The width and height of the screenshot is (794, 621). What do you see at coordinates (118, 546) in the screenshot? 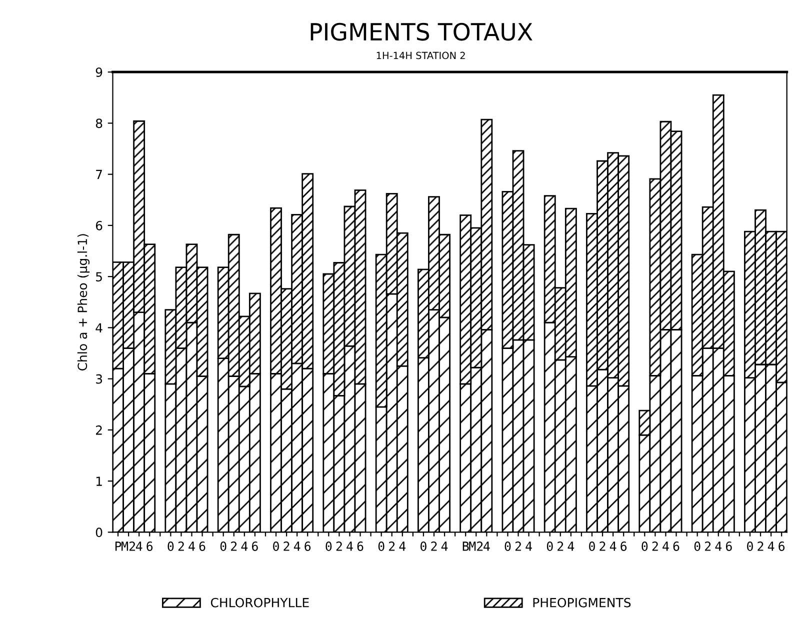
I see `x-tick-label: P` at bounding box center [118, 546].